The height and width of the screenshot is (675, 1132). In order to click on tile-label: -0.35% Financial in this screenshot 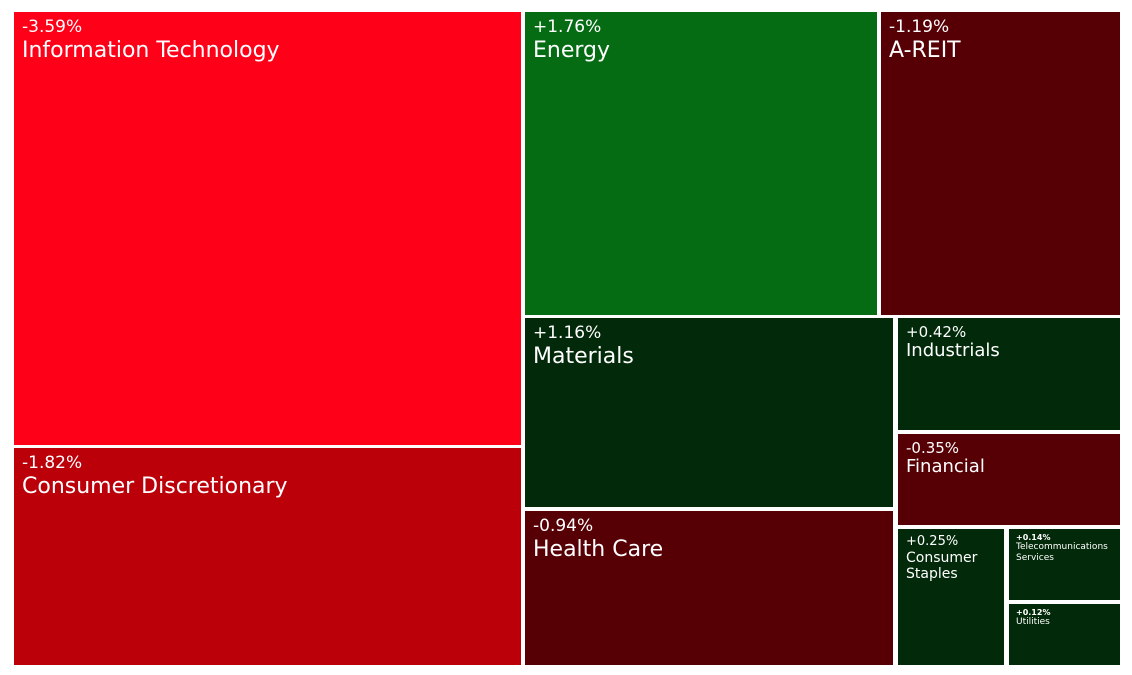, I will do `click(1011, 458)`.